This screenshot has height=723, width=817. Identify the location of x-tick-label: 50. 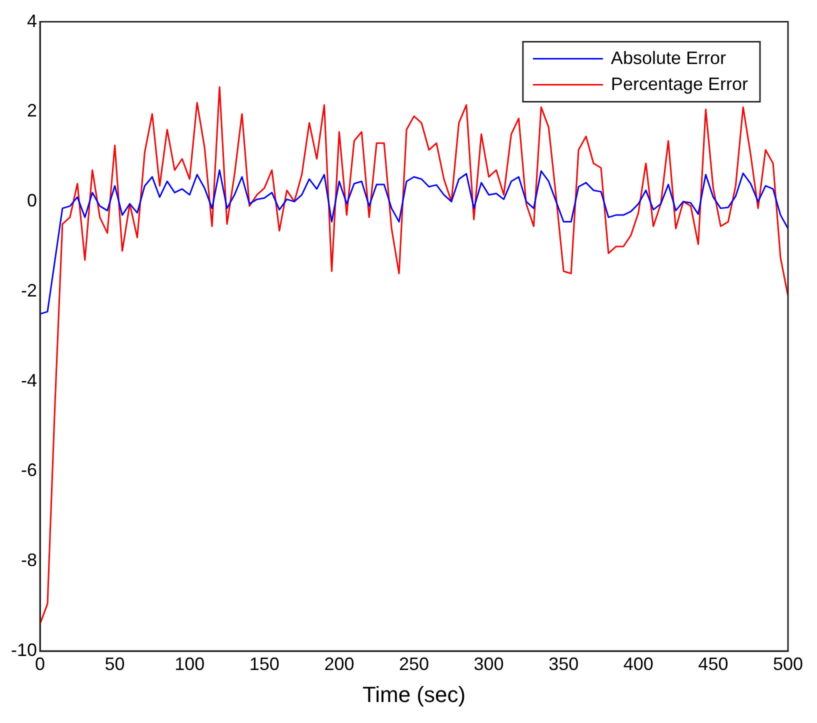
(114, 664).